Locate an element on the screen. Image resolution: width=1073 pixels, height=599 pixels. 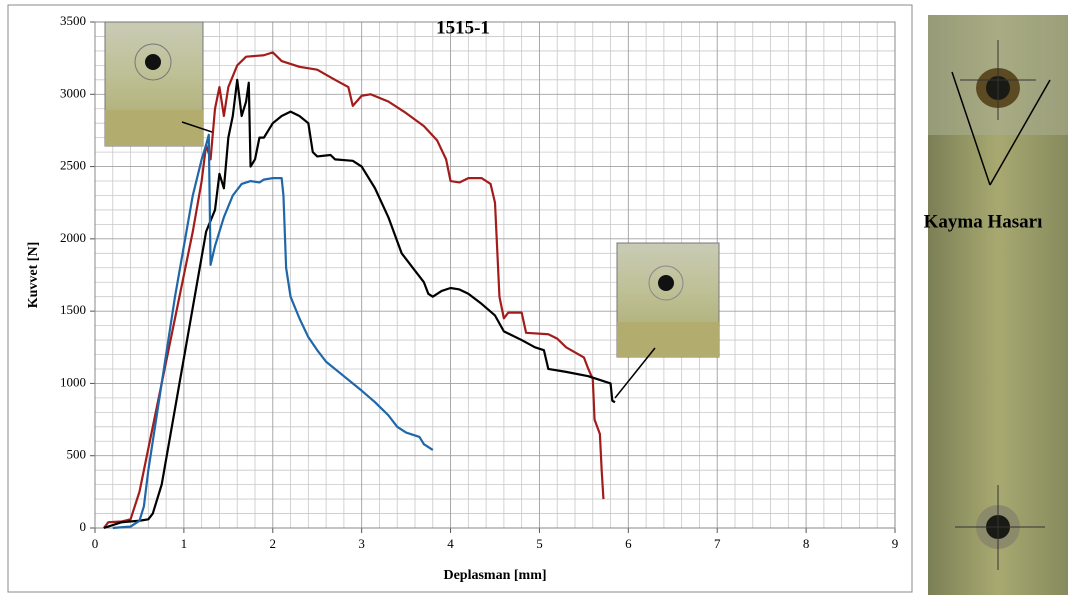
x-tick-label: 3 is located at coordinates (361, 543).